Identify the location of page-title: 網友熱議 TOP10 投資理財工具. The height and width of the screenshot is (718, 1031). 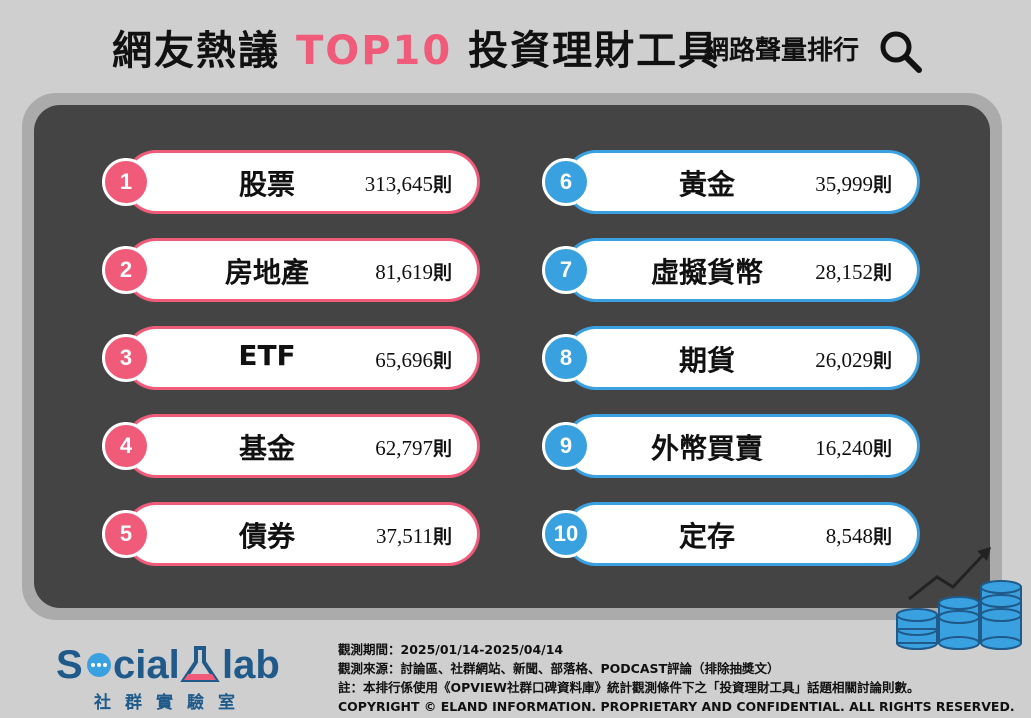
(416, 47).